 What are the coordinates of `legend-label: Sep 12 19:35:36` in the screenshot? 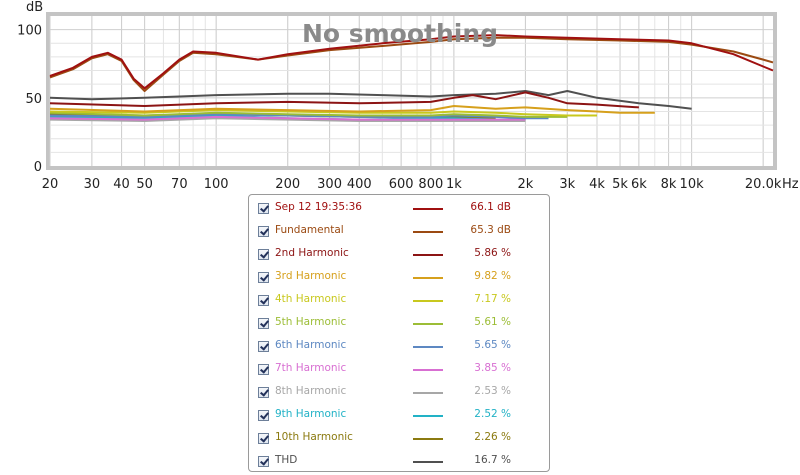 It's located at (318, 207).